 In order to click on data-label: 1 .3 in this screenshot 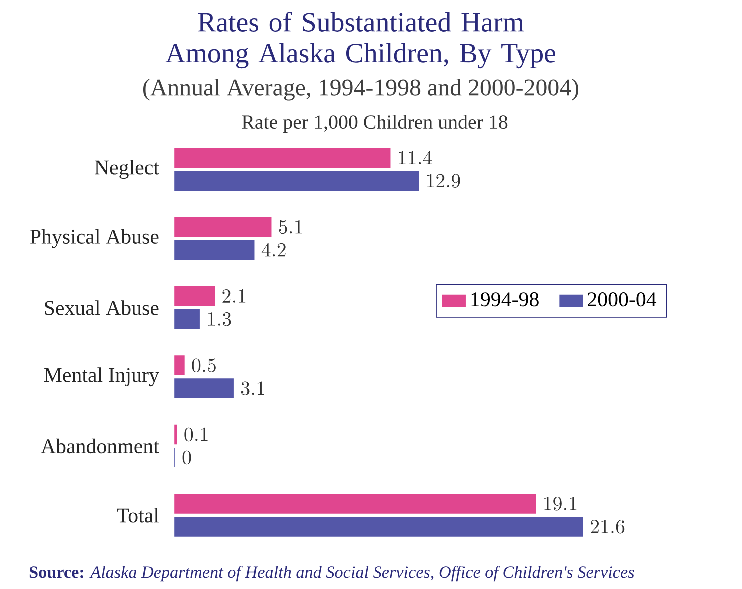, I will do `click(220, 319)`.